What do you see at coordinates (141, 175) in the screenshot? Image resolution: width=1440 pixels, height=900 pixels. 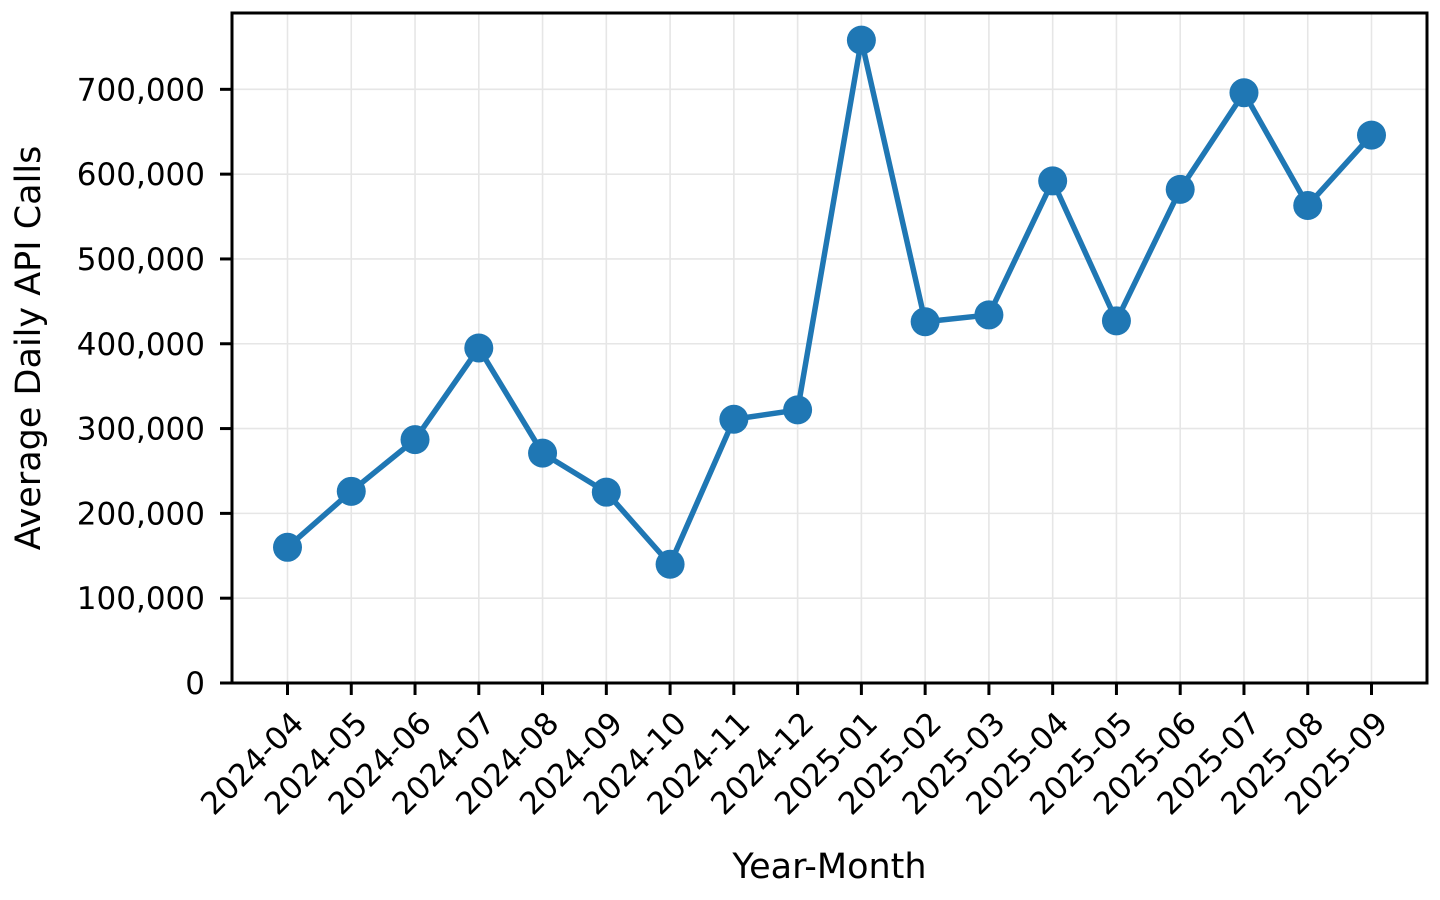 I see `y-tick-label: 600,000` at bounding box center [141, 175].